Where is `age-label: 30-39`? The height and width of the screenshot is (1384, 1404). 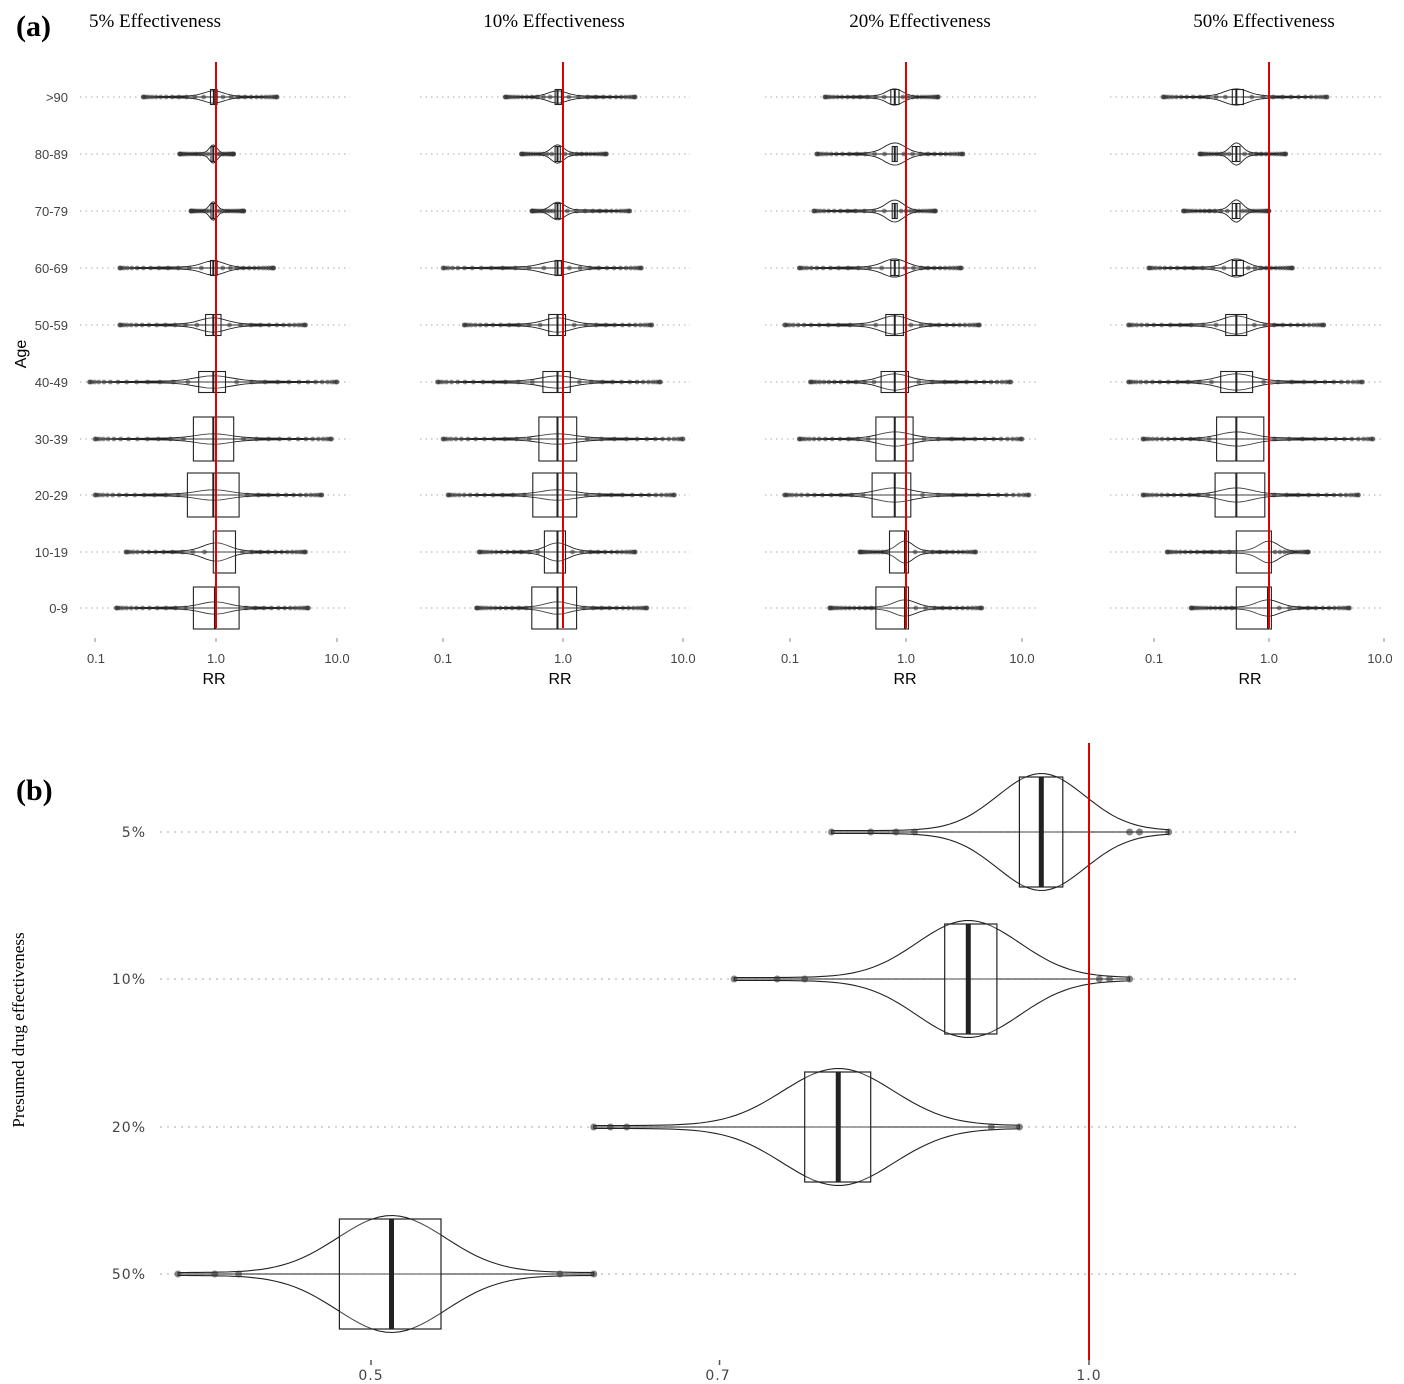
age-label: 30-39 is located at coordinates (51, 439).